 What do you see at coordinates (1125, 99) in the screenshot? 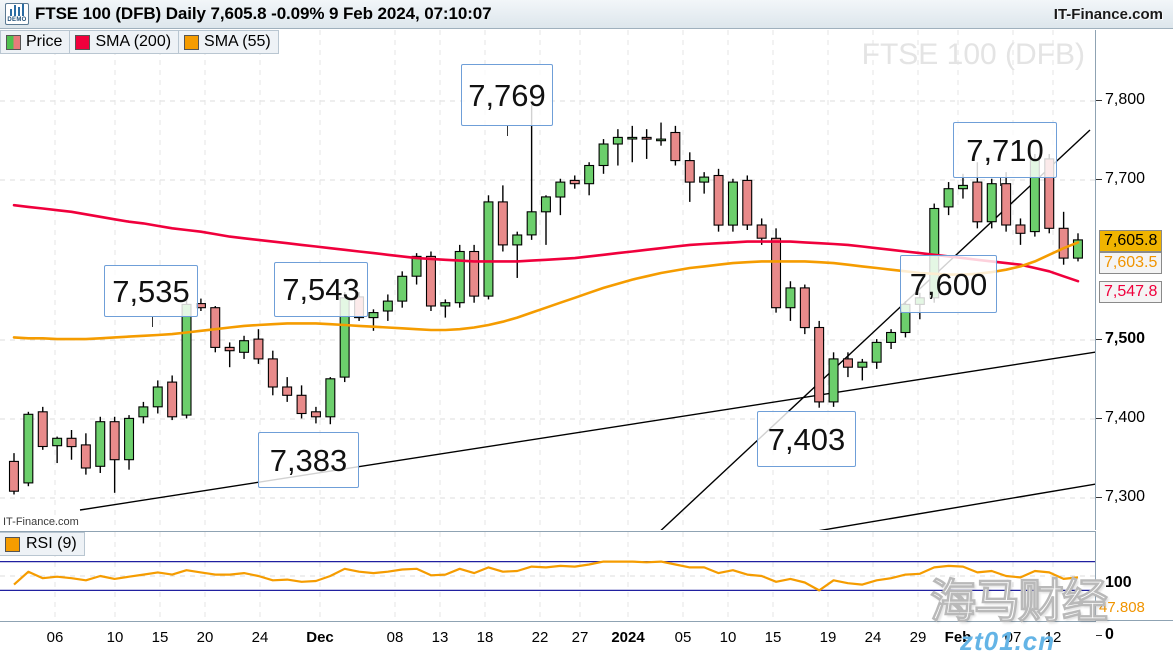
I see `price-tick-label: 7,800` at bounding box center [1125, 99].